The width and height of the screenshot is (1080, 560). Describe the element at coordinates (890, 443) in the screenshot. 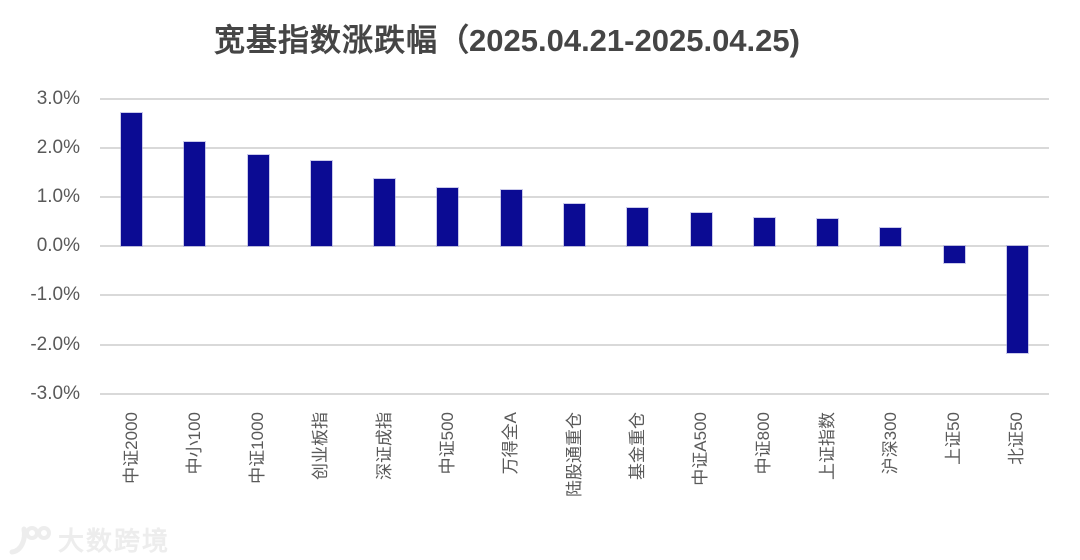

I see `x-axis-category-label: 沪深300` at that location.